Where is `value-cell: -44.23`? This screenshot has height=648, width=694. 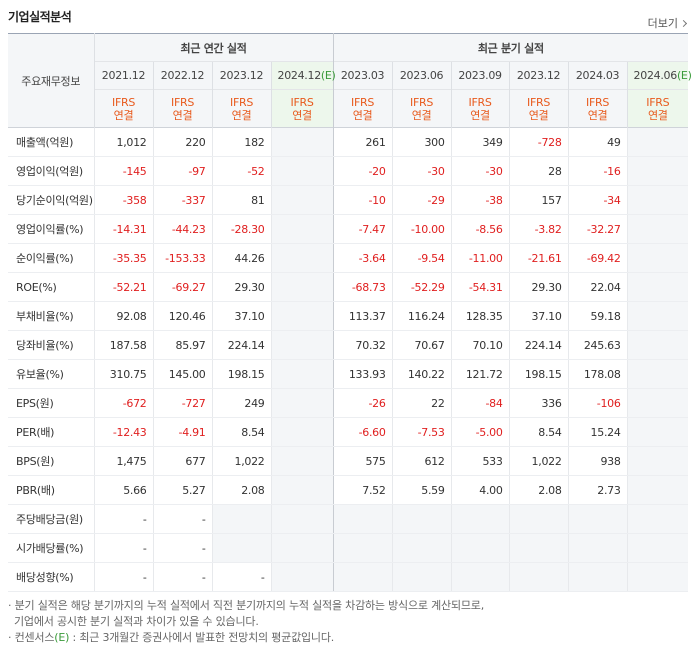 value-cell: -44.23 is located at coordinates (182, 229).